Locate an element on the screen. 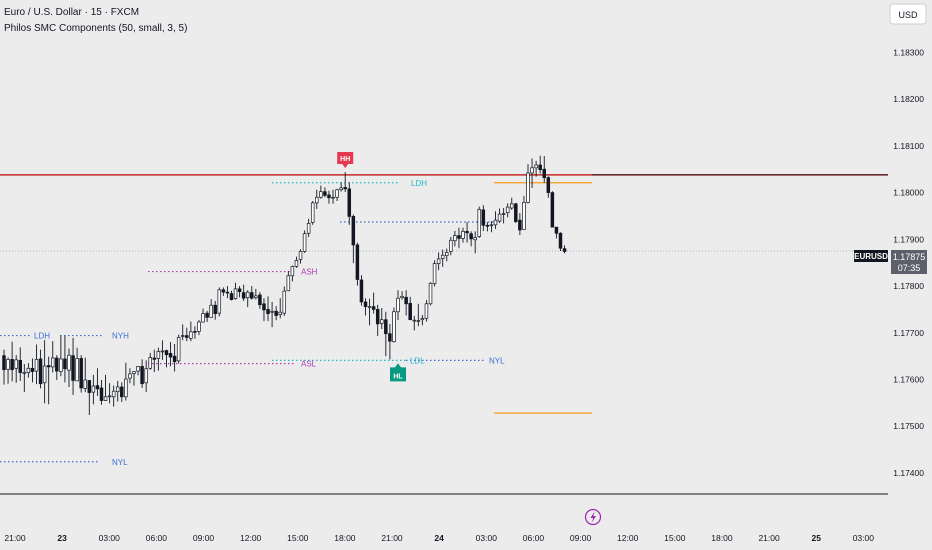 The image size is (932, 550). level-label-ldl: LDL is located at coordinates (417, 360).